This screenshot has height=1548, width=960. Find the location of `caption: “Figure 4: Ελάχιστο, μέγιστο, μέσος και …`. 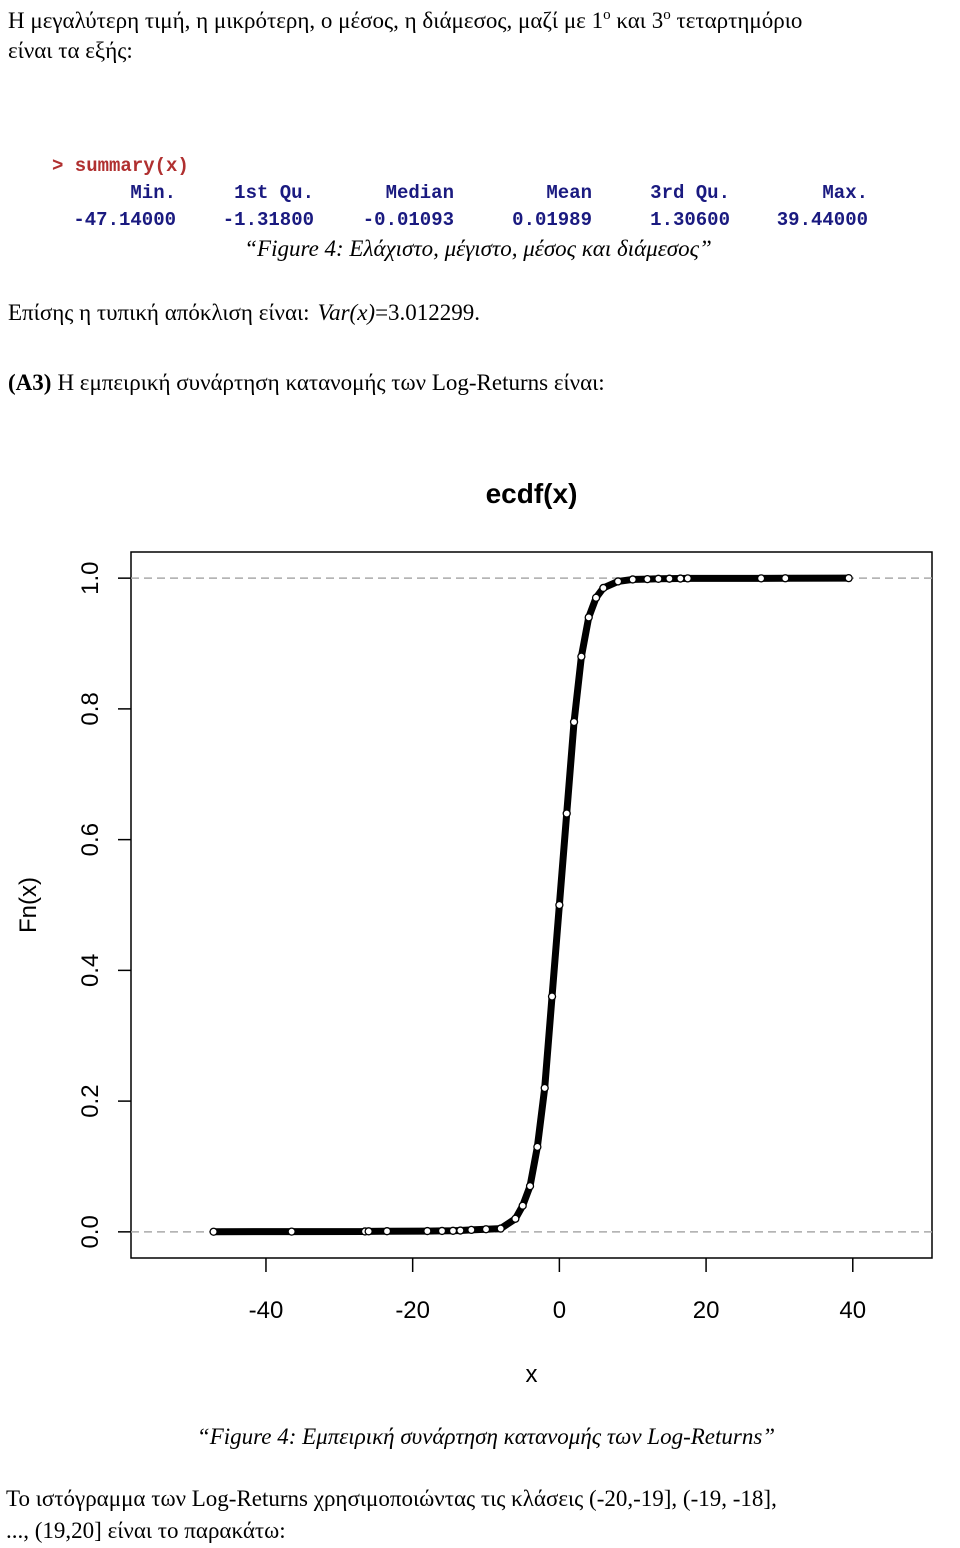

caption: “Figure 4: Ελάχιστο, μέγιστο, μέσος και … is located at coordinates (478, 248).